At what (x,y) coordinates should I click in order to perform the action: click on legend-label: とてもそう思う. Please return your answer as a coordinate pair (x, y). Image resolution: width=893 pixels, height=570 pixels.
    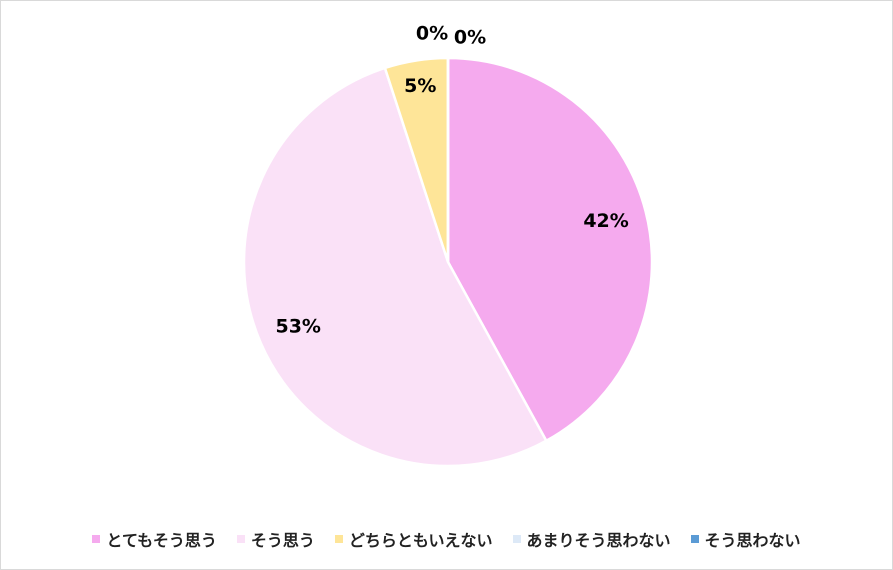
    Looking at the image, I should click on (161, 540).